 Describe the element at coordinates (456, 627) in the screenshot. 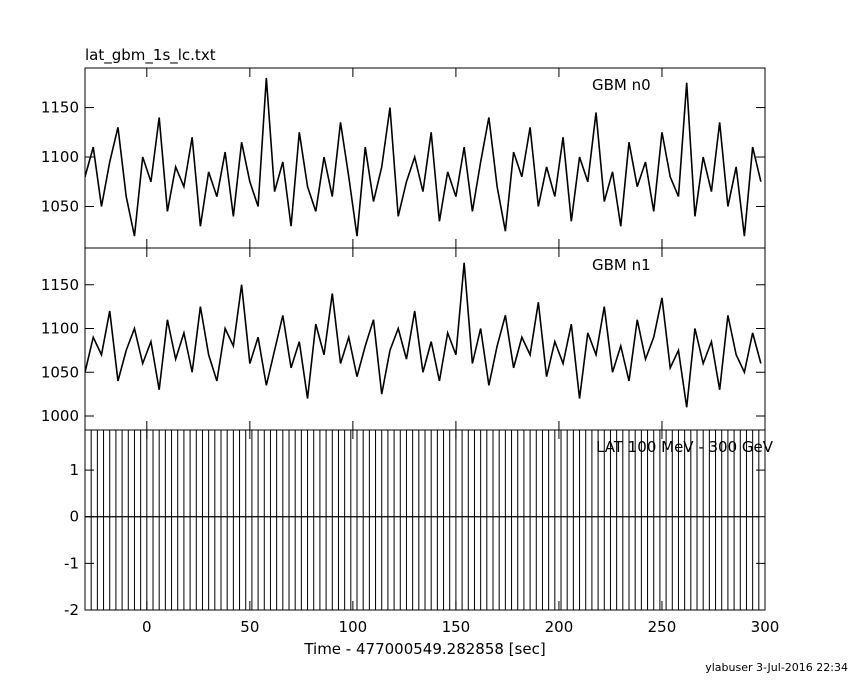

I see `x-tick-label: 150` at that location.